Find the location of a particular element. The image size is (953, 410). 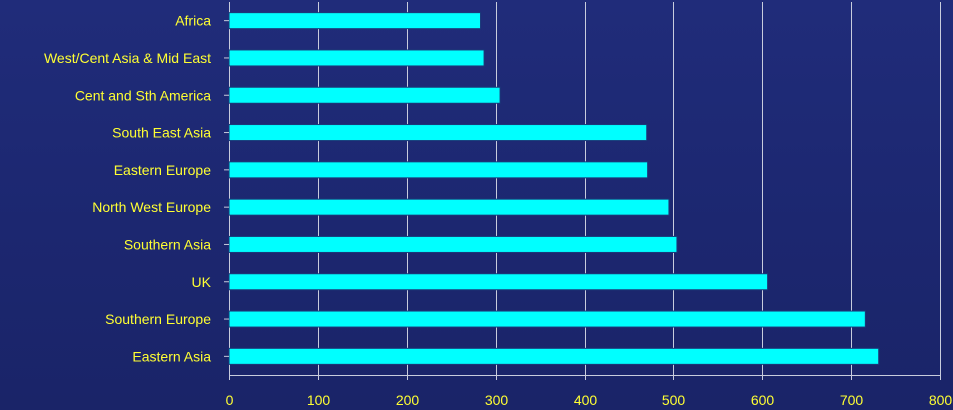

x-tick-label: 800 is located at coordinates (941, 400).